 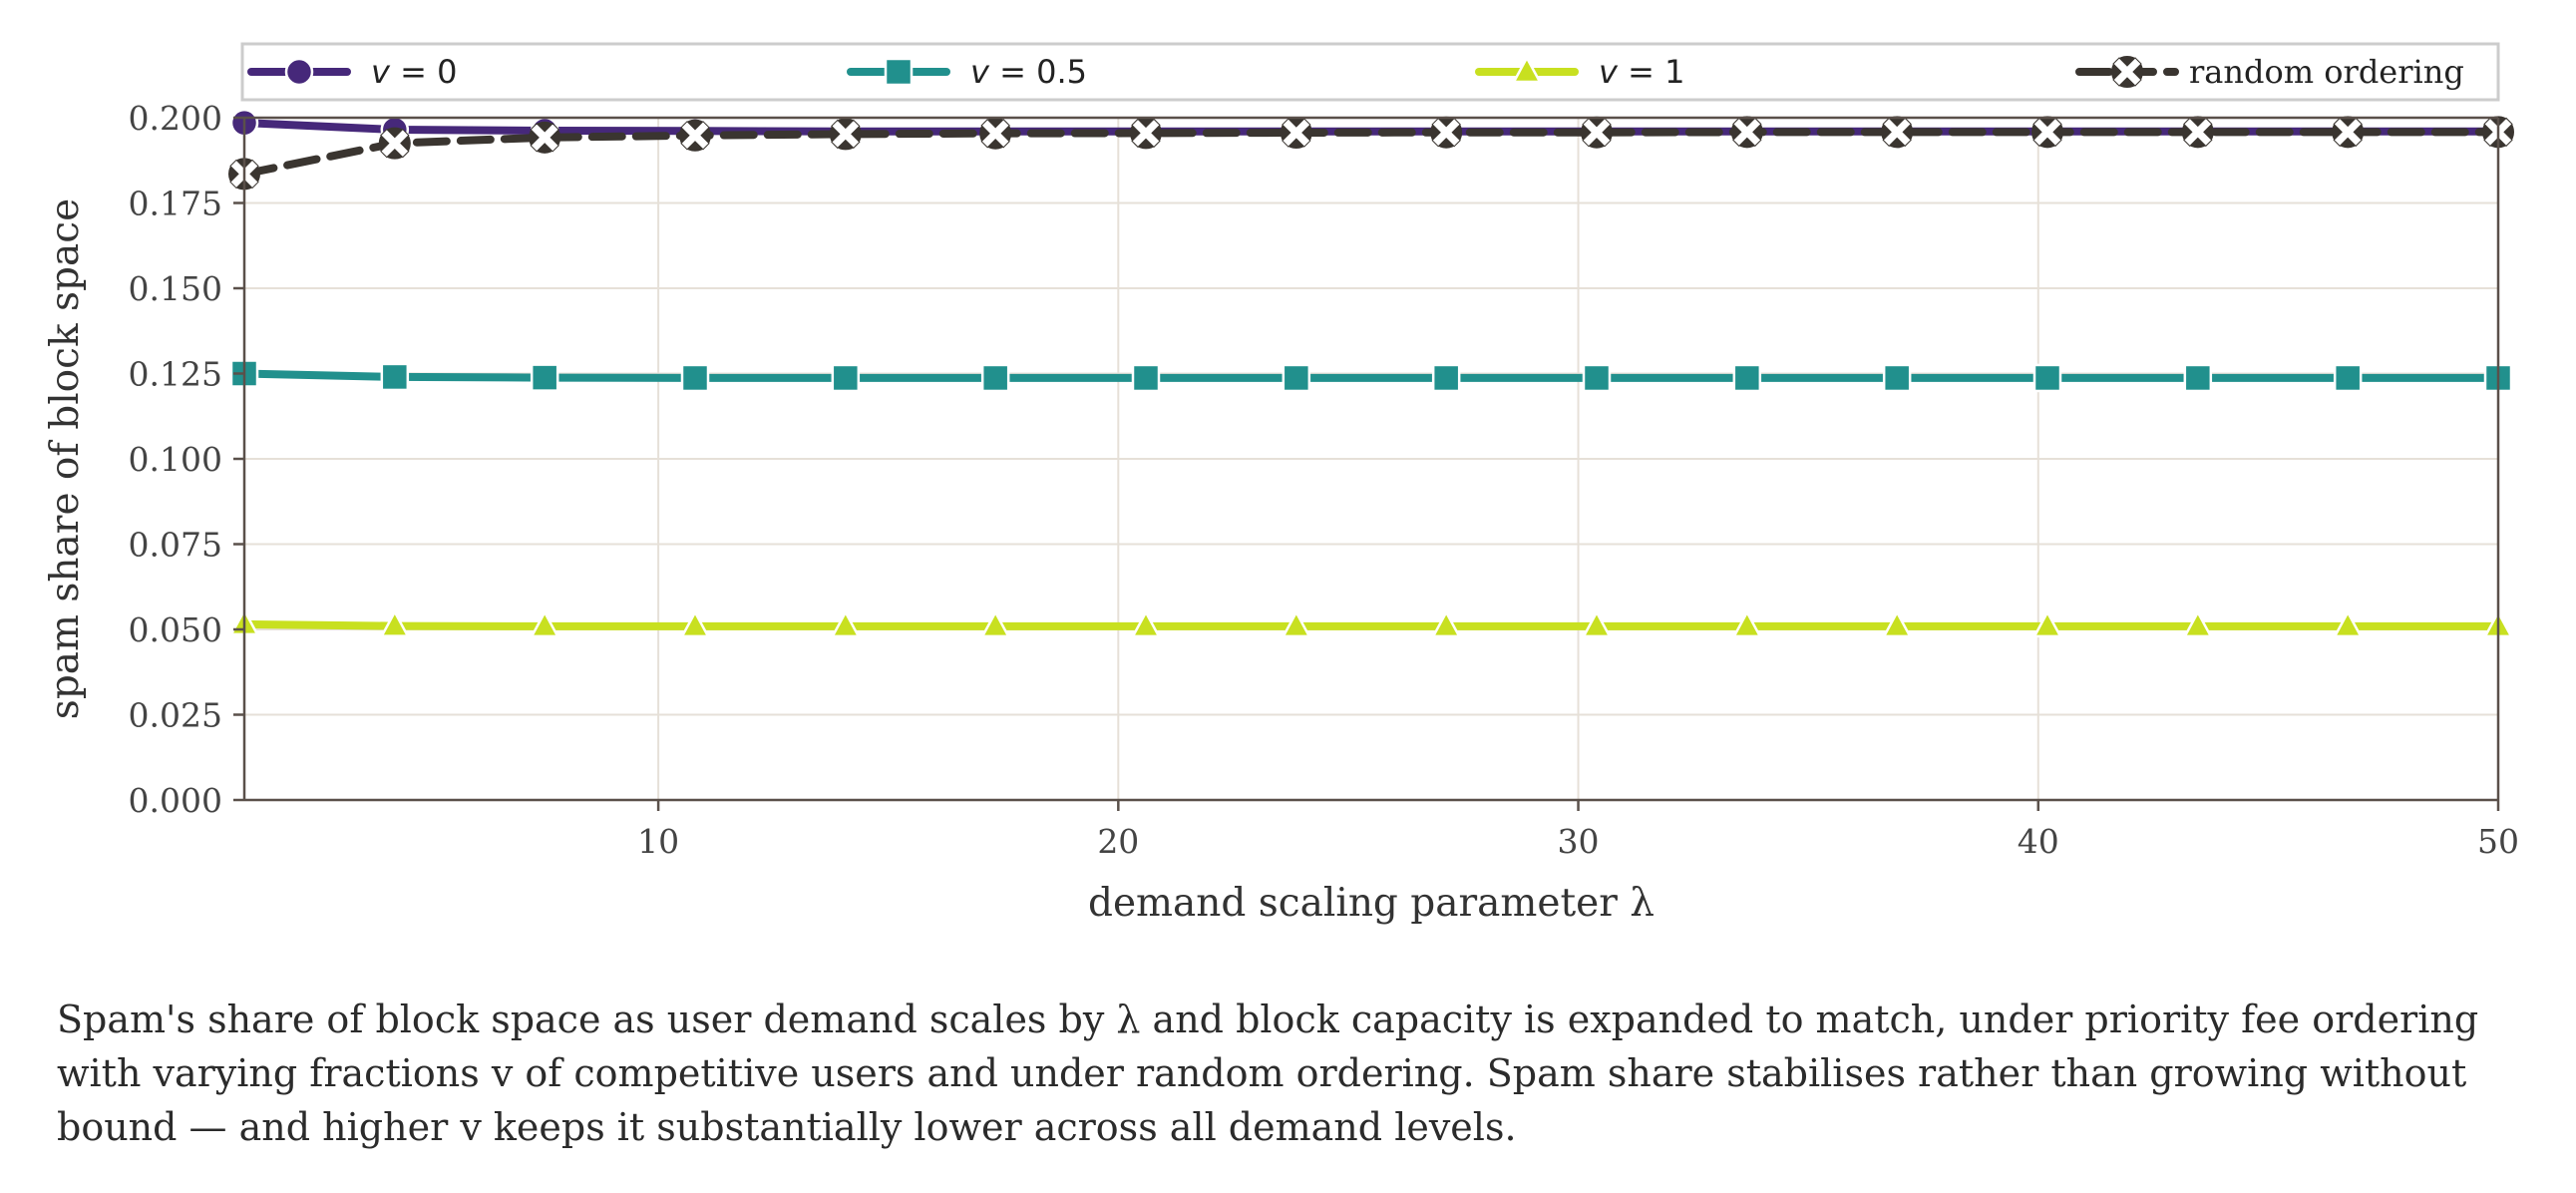 I want to click on series-3-point-8-cross, so click(x=1446, y=132).